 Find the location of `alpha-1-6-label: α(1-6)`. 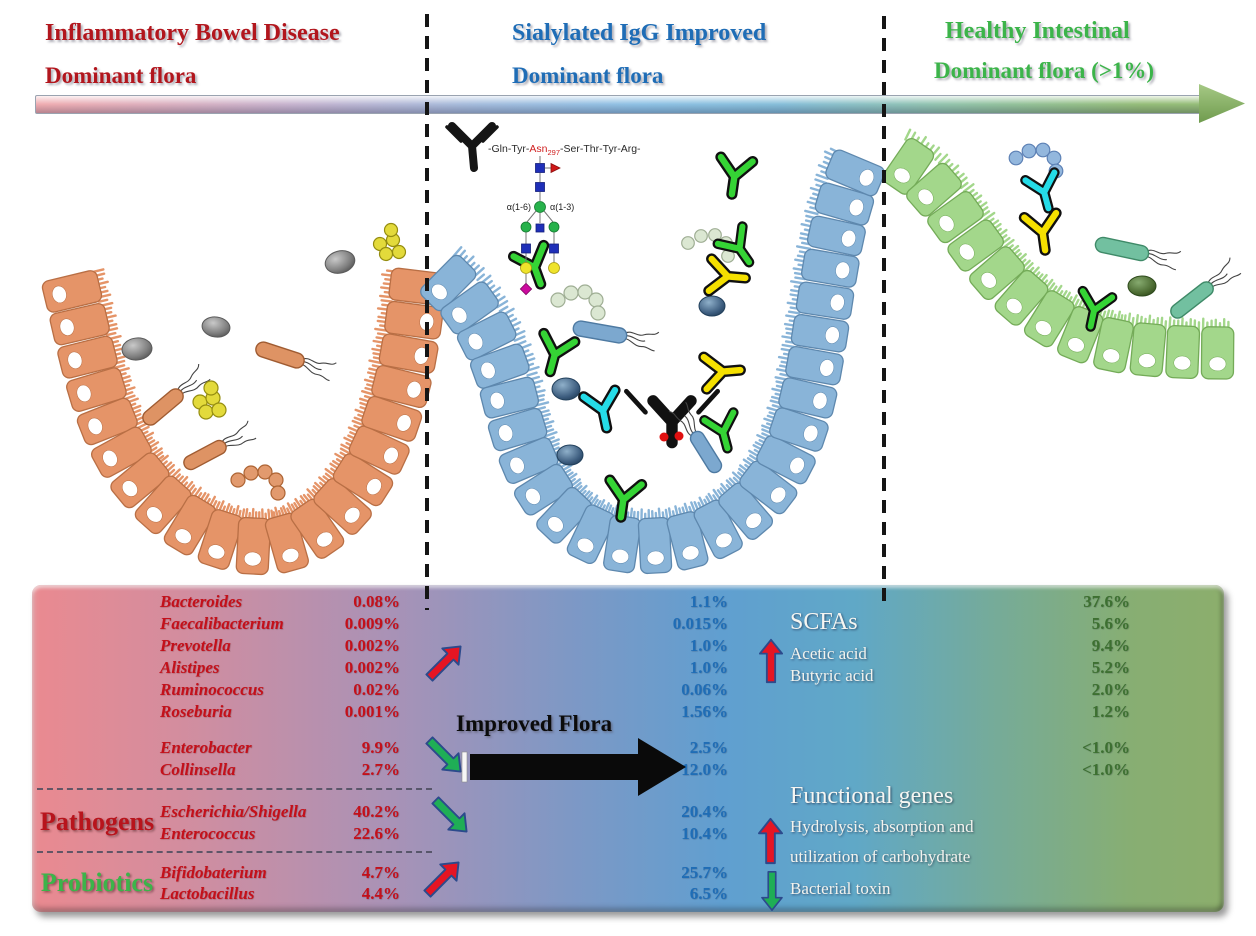

alpha-1-6-label: α(1-6) is located at coordinates (519, 207).